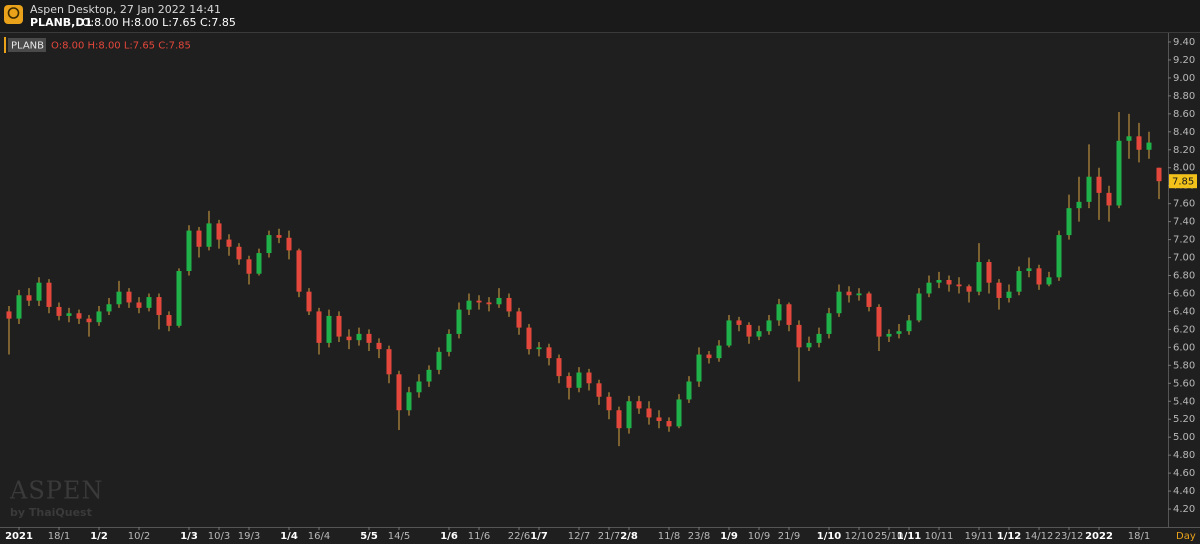  Describe the element at coordinates (579, 536) in the screenshot. I see `x-tick-label: 12/7` at that location.